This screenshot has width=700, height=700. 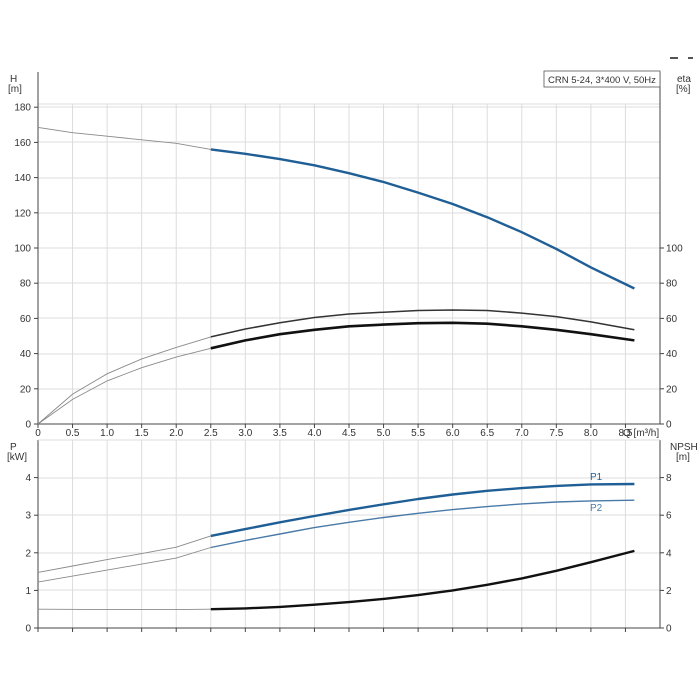 What do you see at coordinates (22, 143) in the screenshot?
I see `upper-y-tick-label: 160` at bounding box center [22, 143].